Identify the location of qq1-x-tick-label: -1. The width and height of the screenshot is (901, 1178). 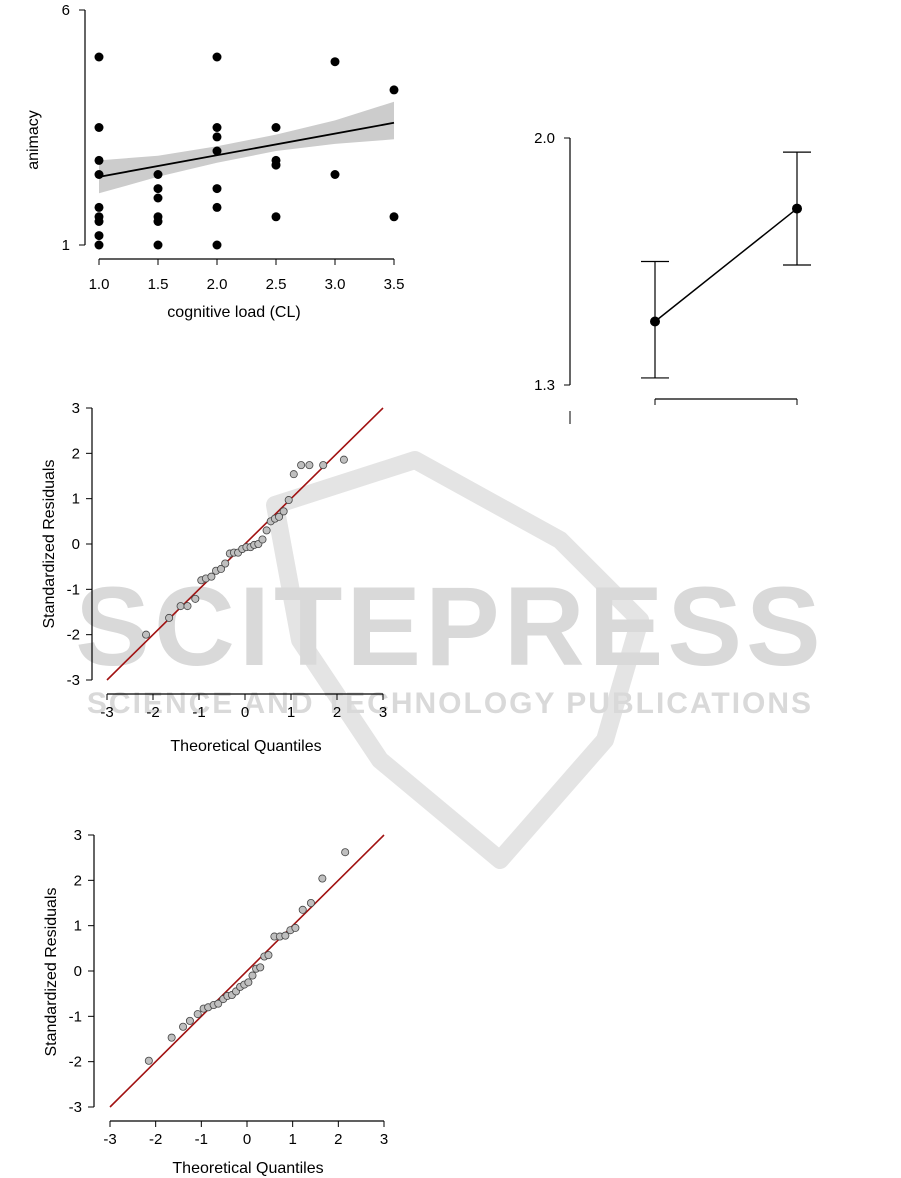
(198, 712).